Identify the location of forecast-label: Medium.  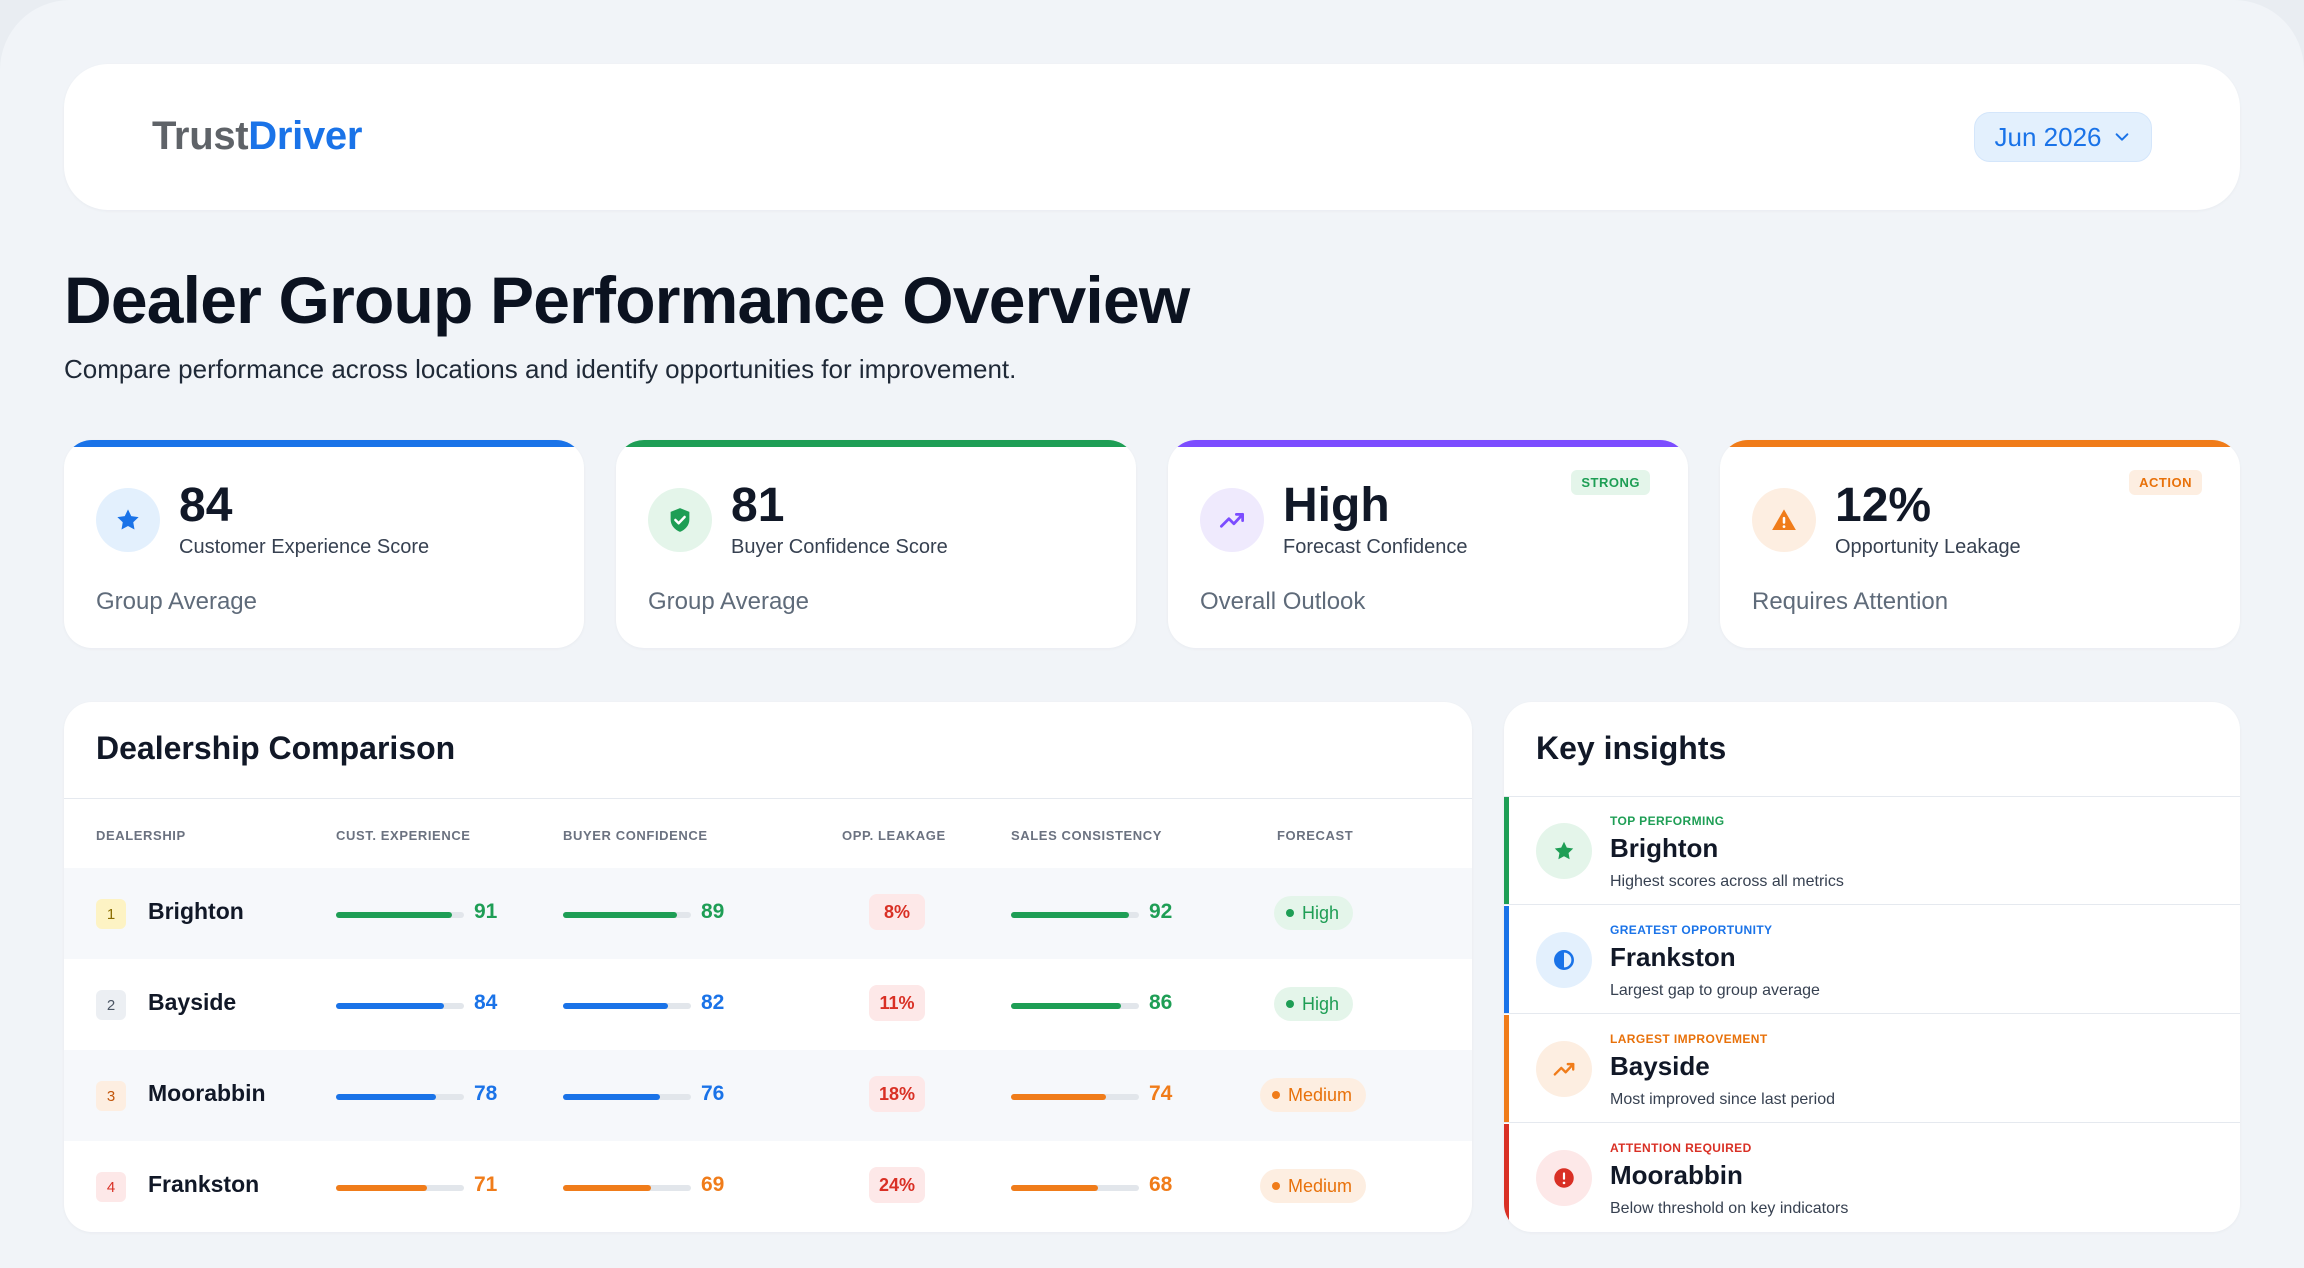
(1320, 1185).